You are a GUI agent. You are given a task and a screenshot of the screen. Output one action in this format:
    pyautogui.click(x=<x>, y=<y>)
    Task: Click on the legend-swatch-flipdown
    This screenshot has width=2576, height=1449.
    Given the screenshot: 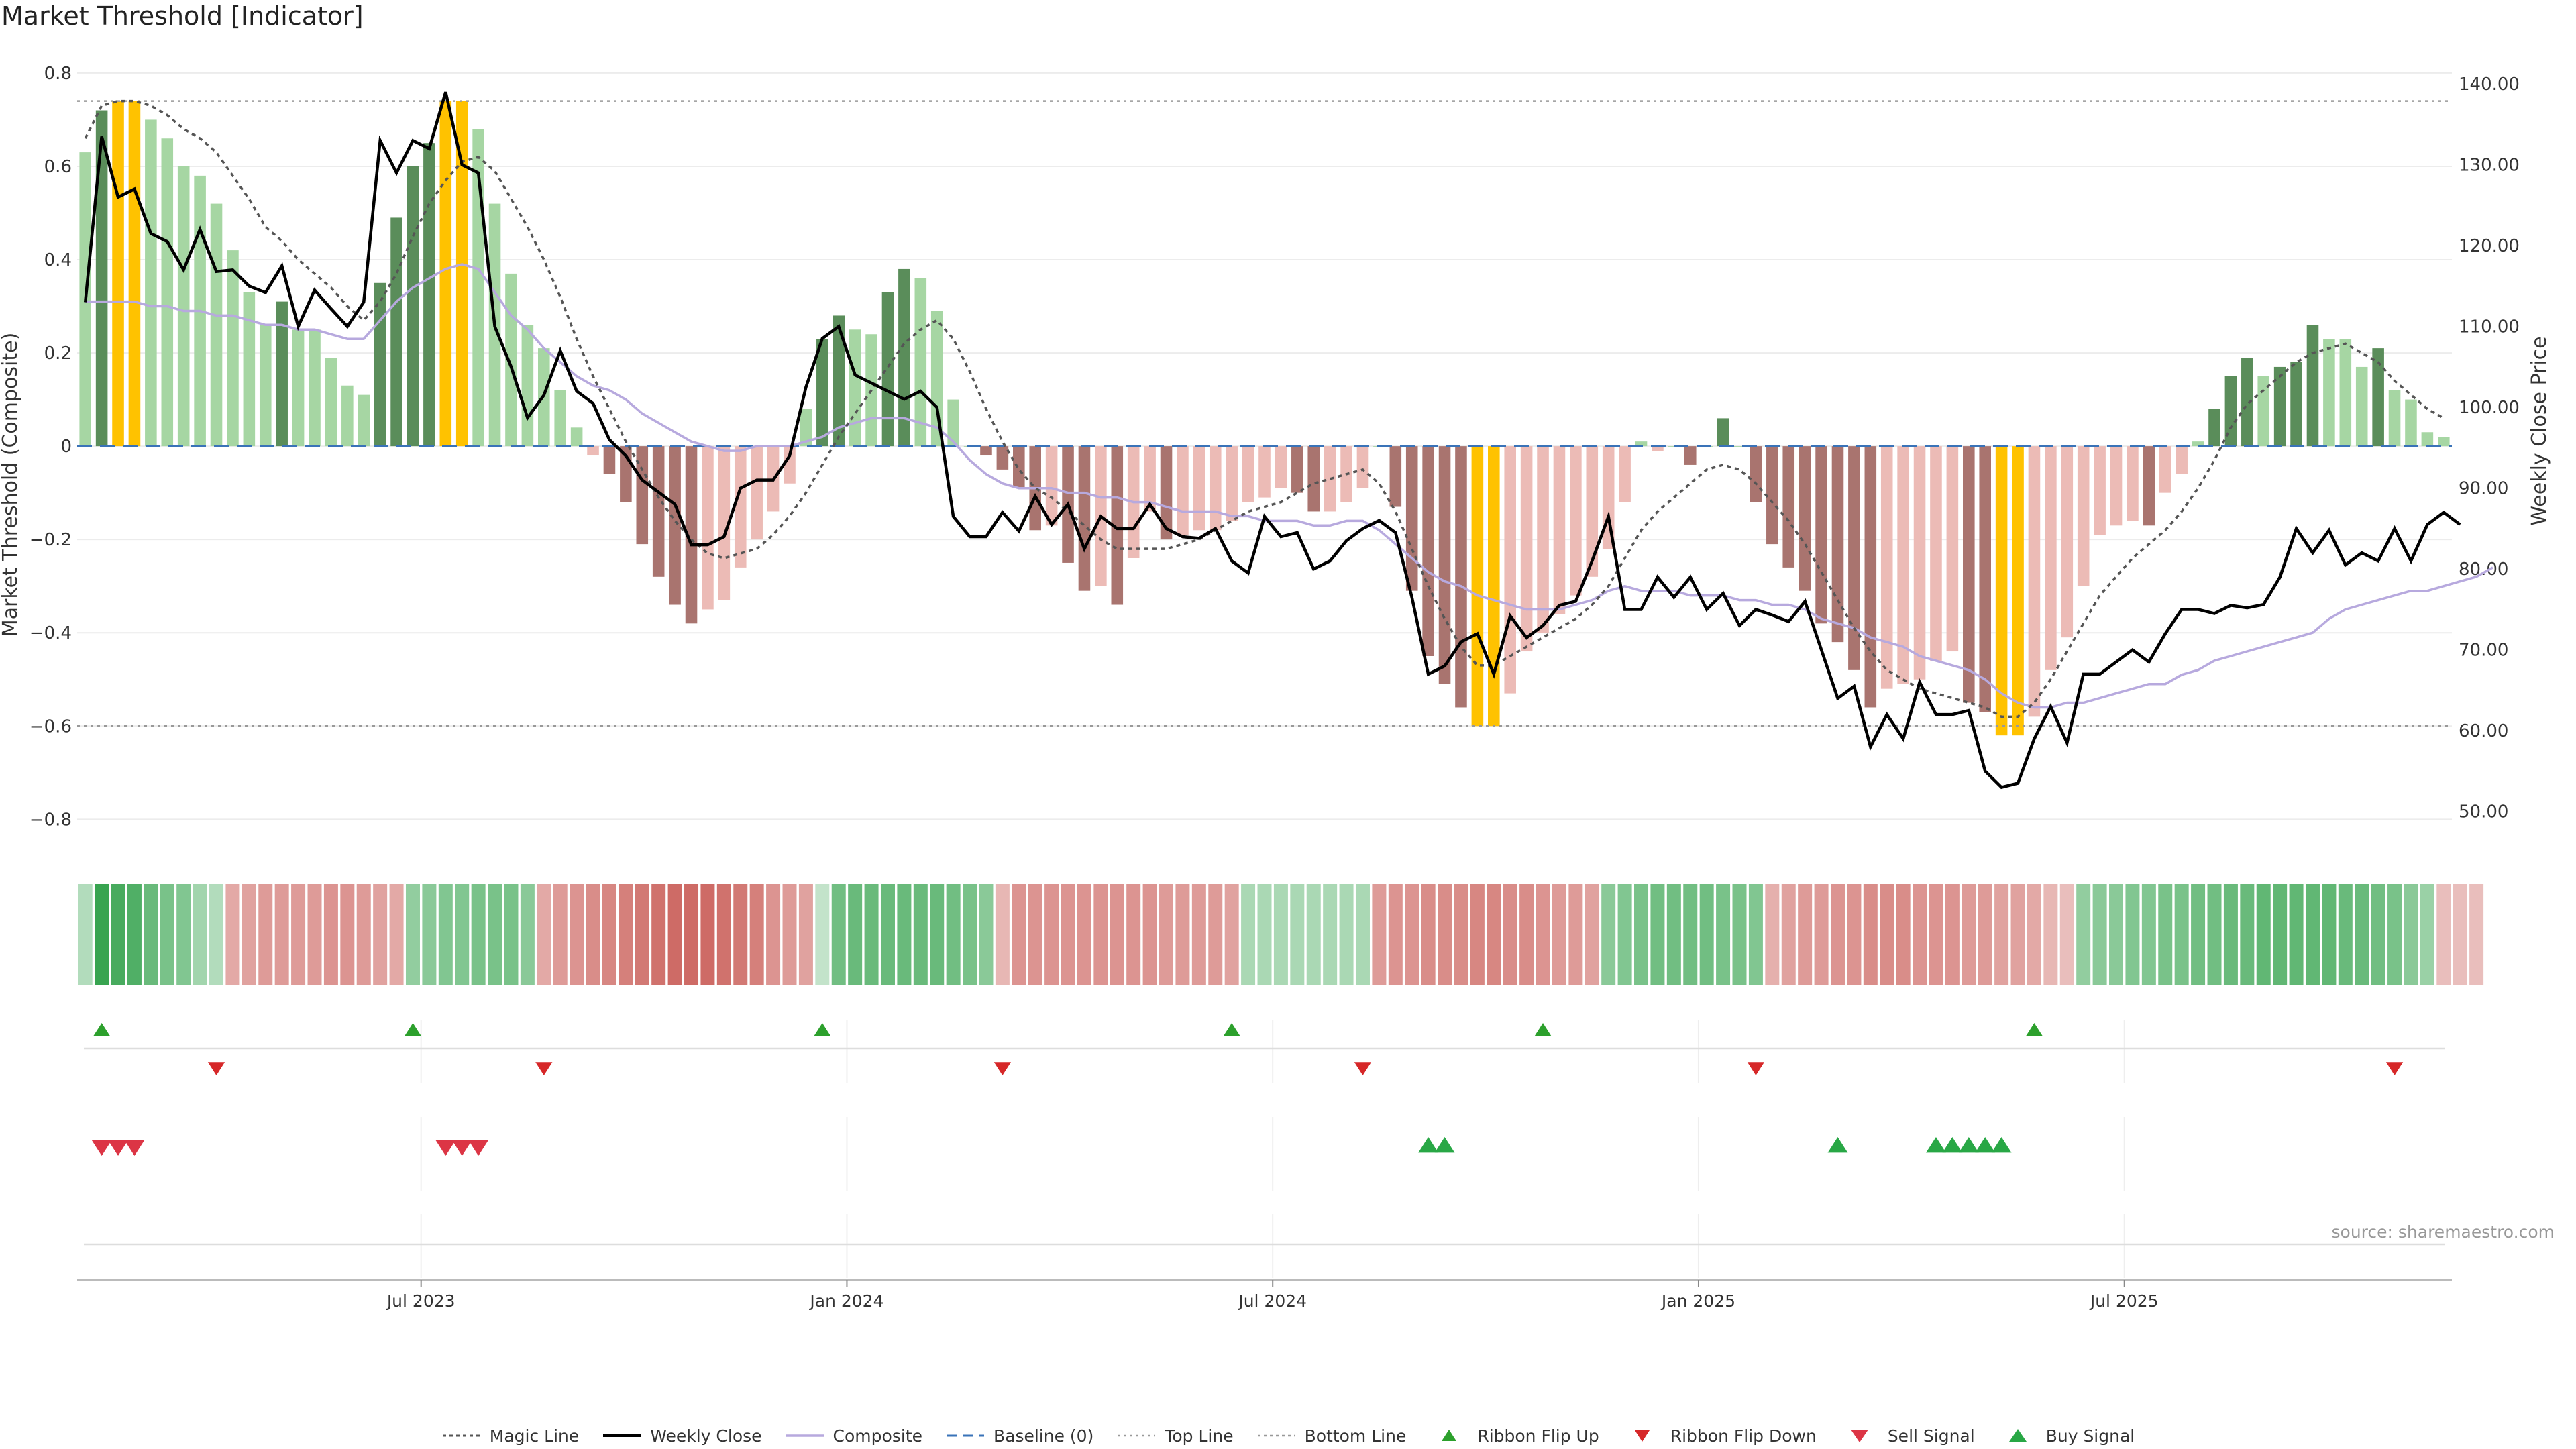 What is the action you would take?
    pyautogui.click(x=1642, y=1436)
    